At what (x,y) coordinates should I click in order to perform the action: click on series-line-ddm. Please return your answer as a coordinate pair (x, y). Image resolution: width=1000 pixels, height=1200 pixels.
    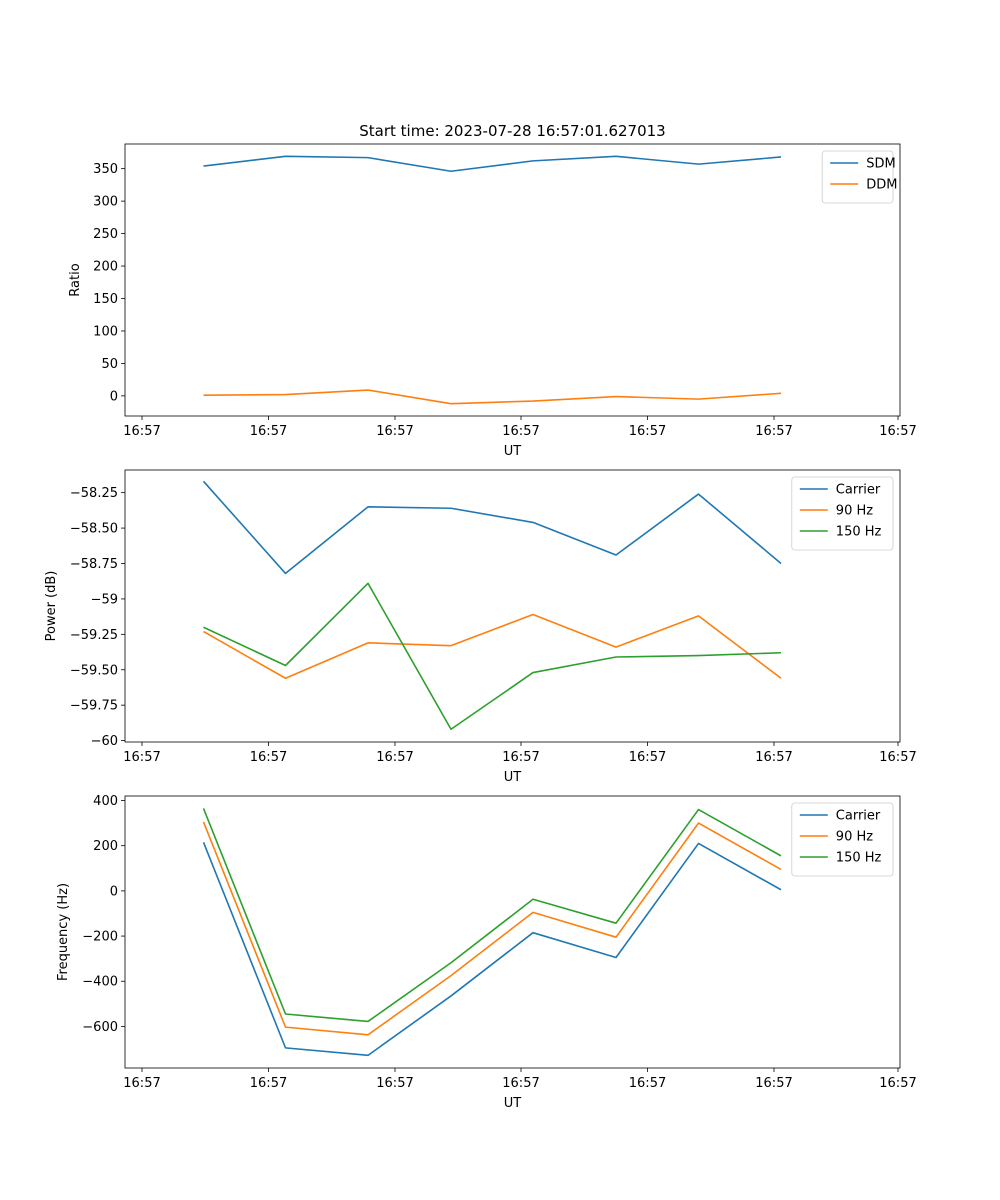
    Looking at the image, I should click on (492, 397).